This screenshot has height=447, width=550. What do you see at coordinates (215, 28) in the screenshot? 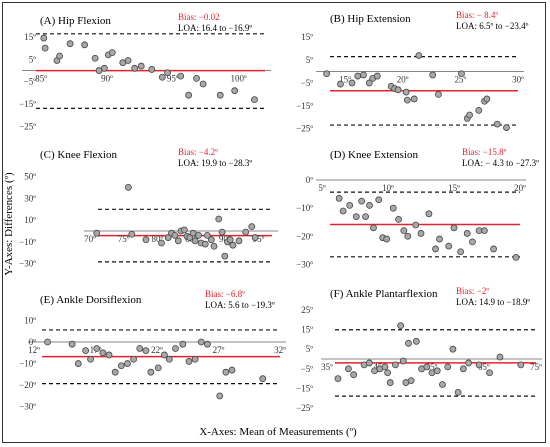
I see `loa-label: LOA: 16.4 to −16.9º` at bounding box center [215, 28].